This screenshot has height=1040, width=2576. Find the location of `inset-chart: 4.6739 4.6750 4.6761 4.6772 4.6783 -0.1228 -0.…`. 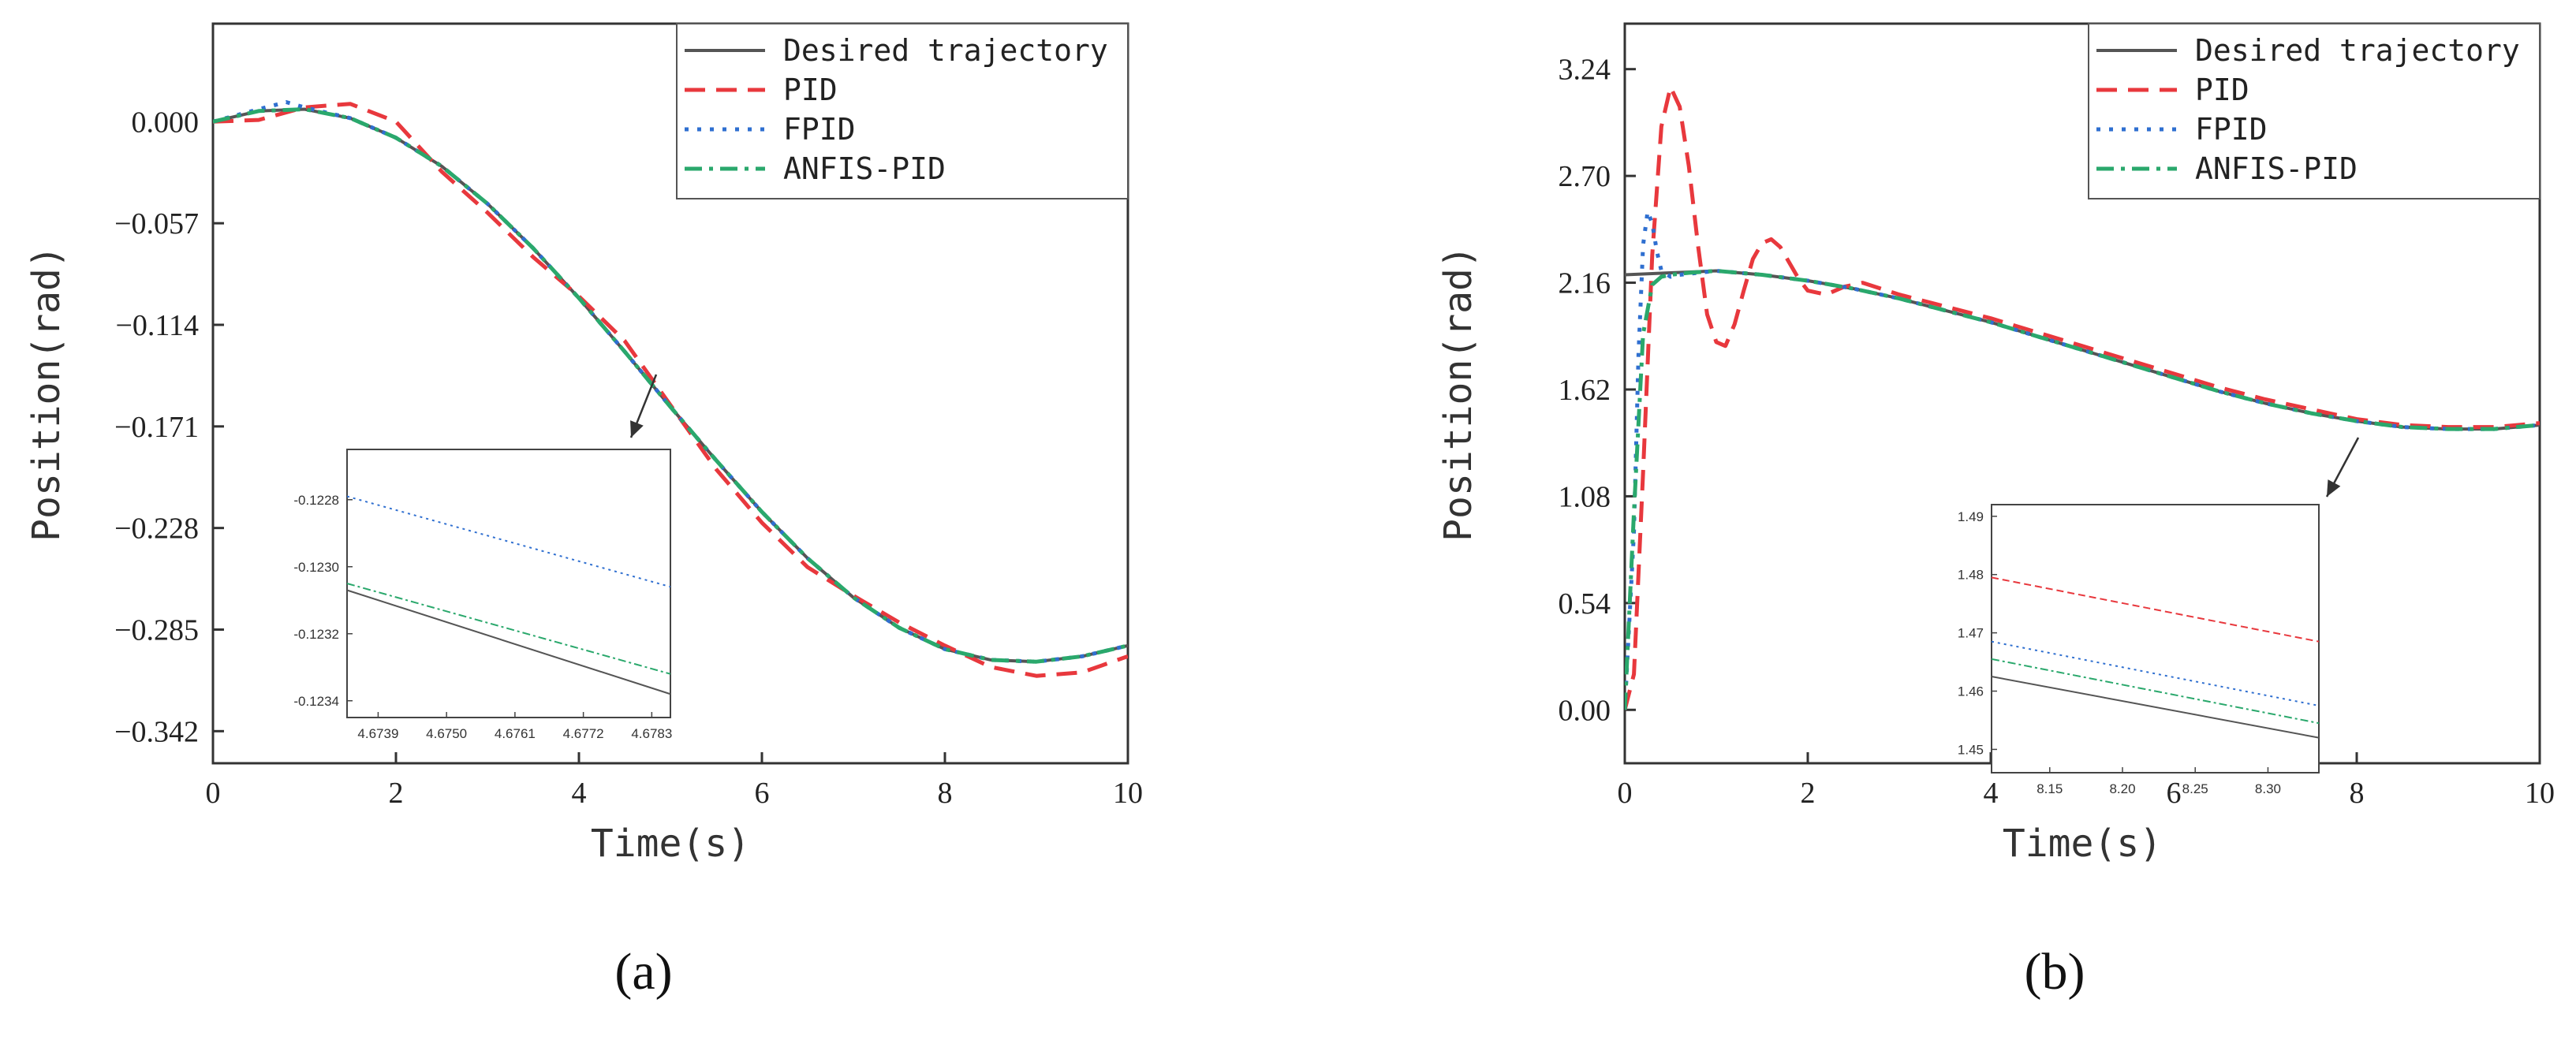

inset-chart: 4.6739 4.6750 4.6761 4.6772 4.6783 -0.1228 -0.… is located at coordinates (482, 595).